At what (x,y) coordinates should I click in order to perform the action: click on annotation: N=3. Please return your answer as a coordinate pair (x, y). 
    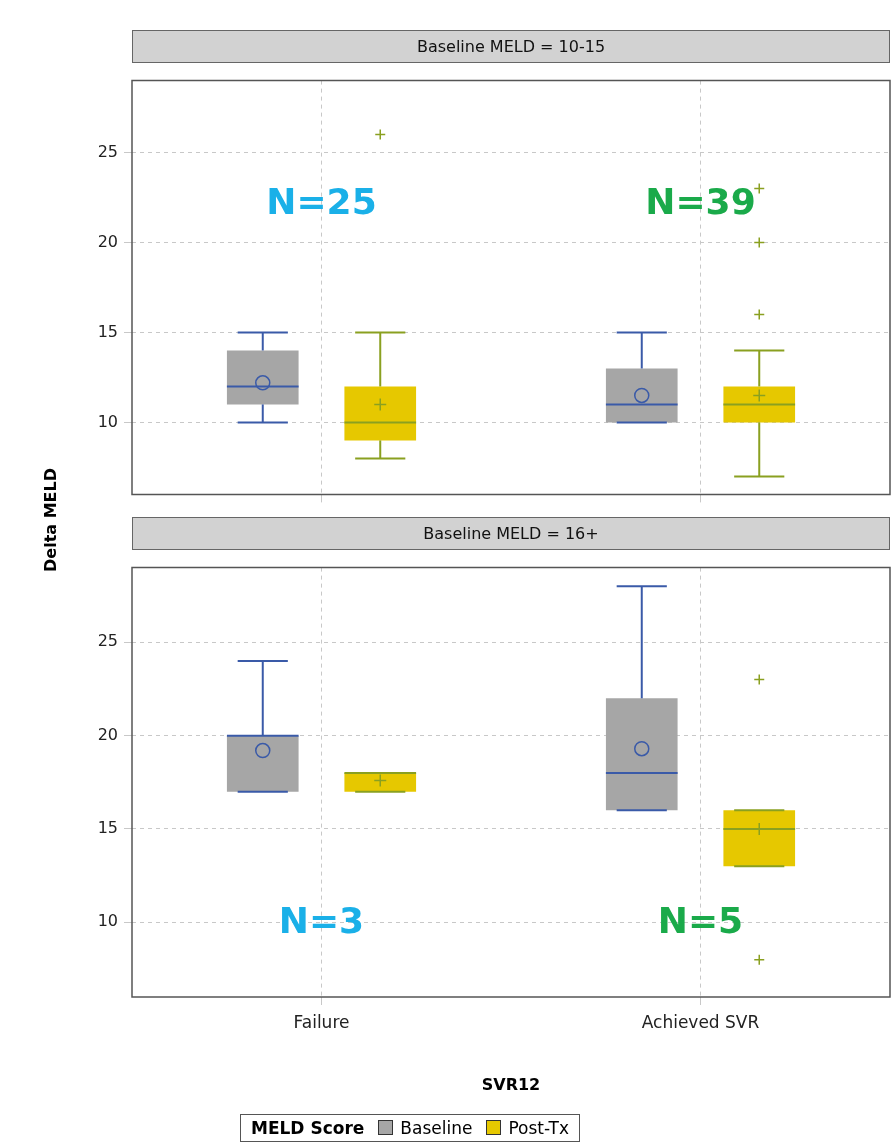
    Looking at the image, I should click on (321, 921).